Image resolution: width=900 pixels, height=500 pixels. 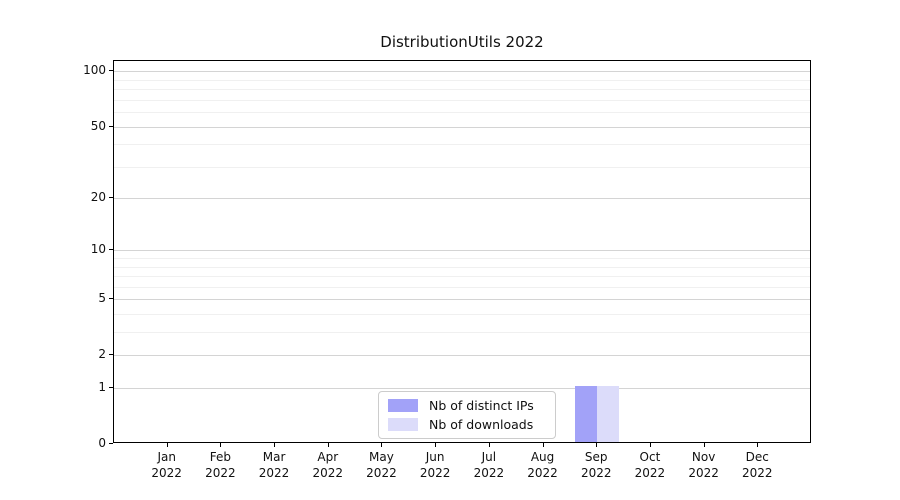 I want to click on x-tick-label: Mar 2022, so click(x=274, y=465).